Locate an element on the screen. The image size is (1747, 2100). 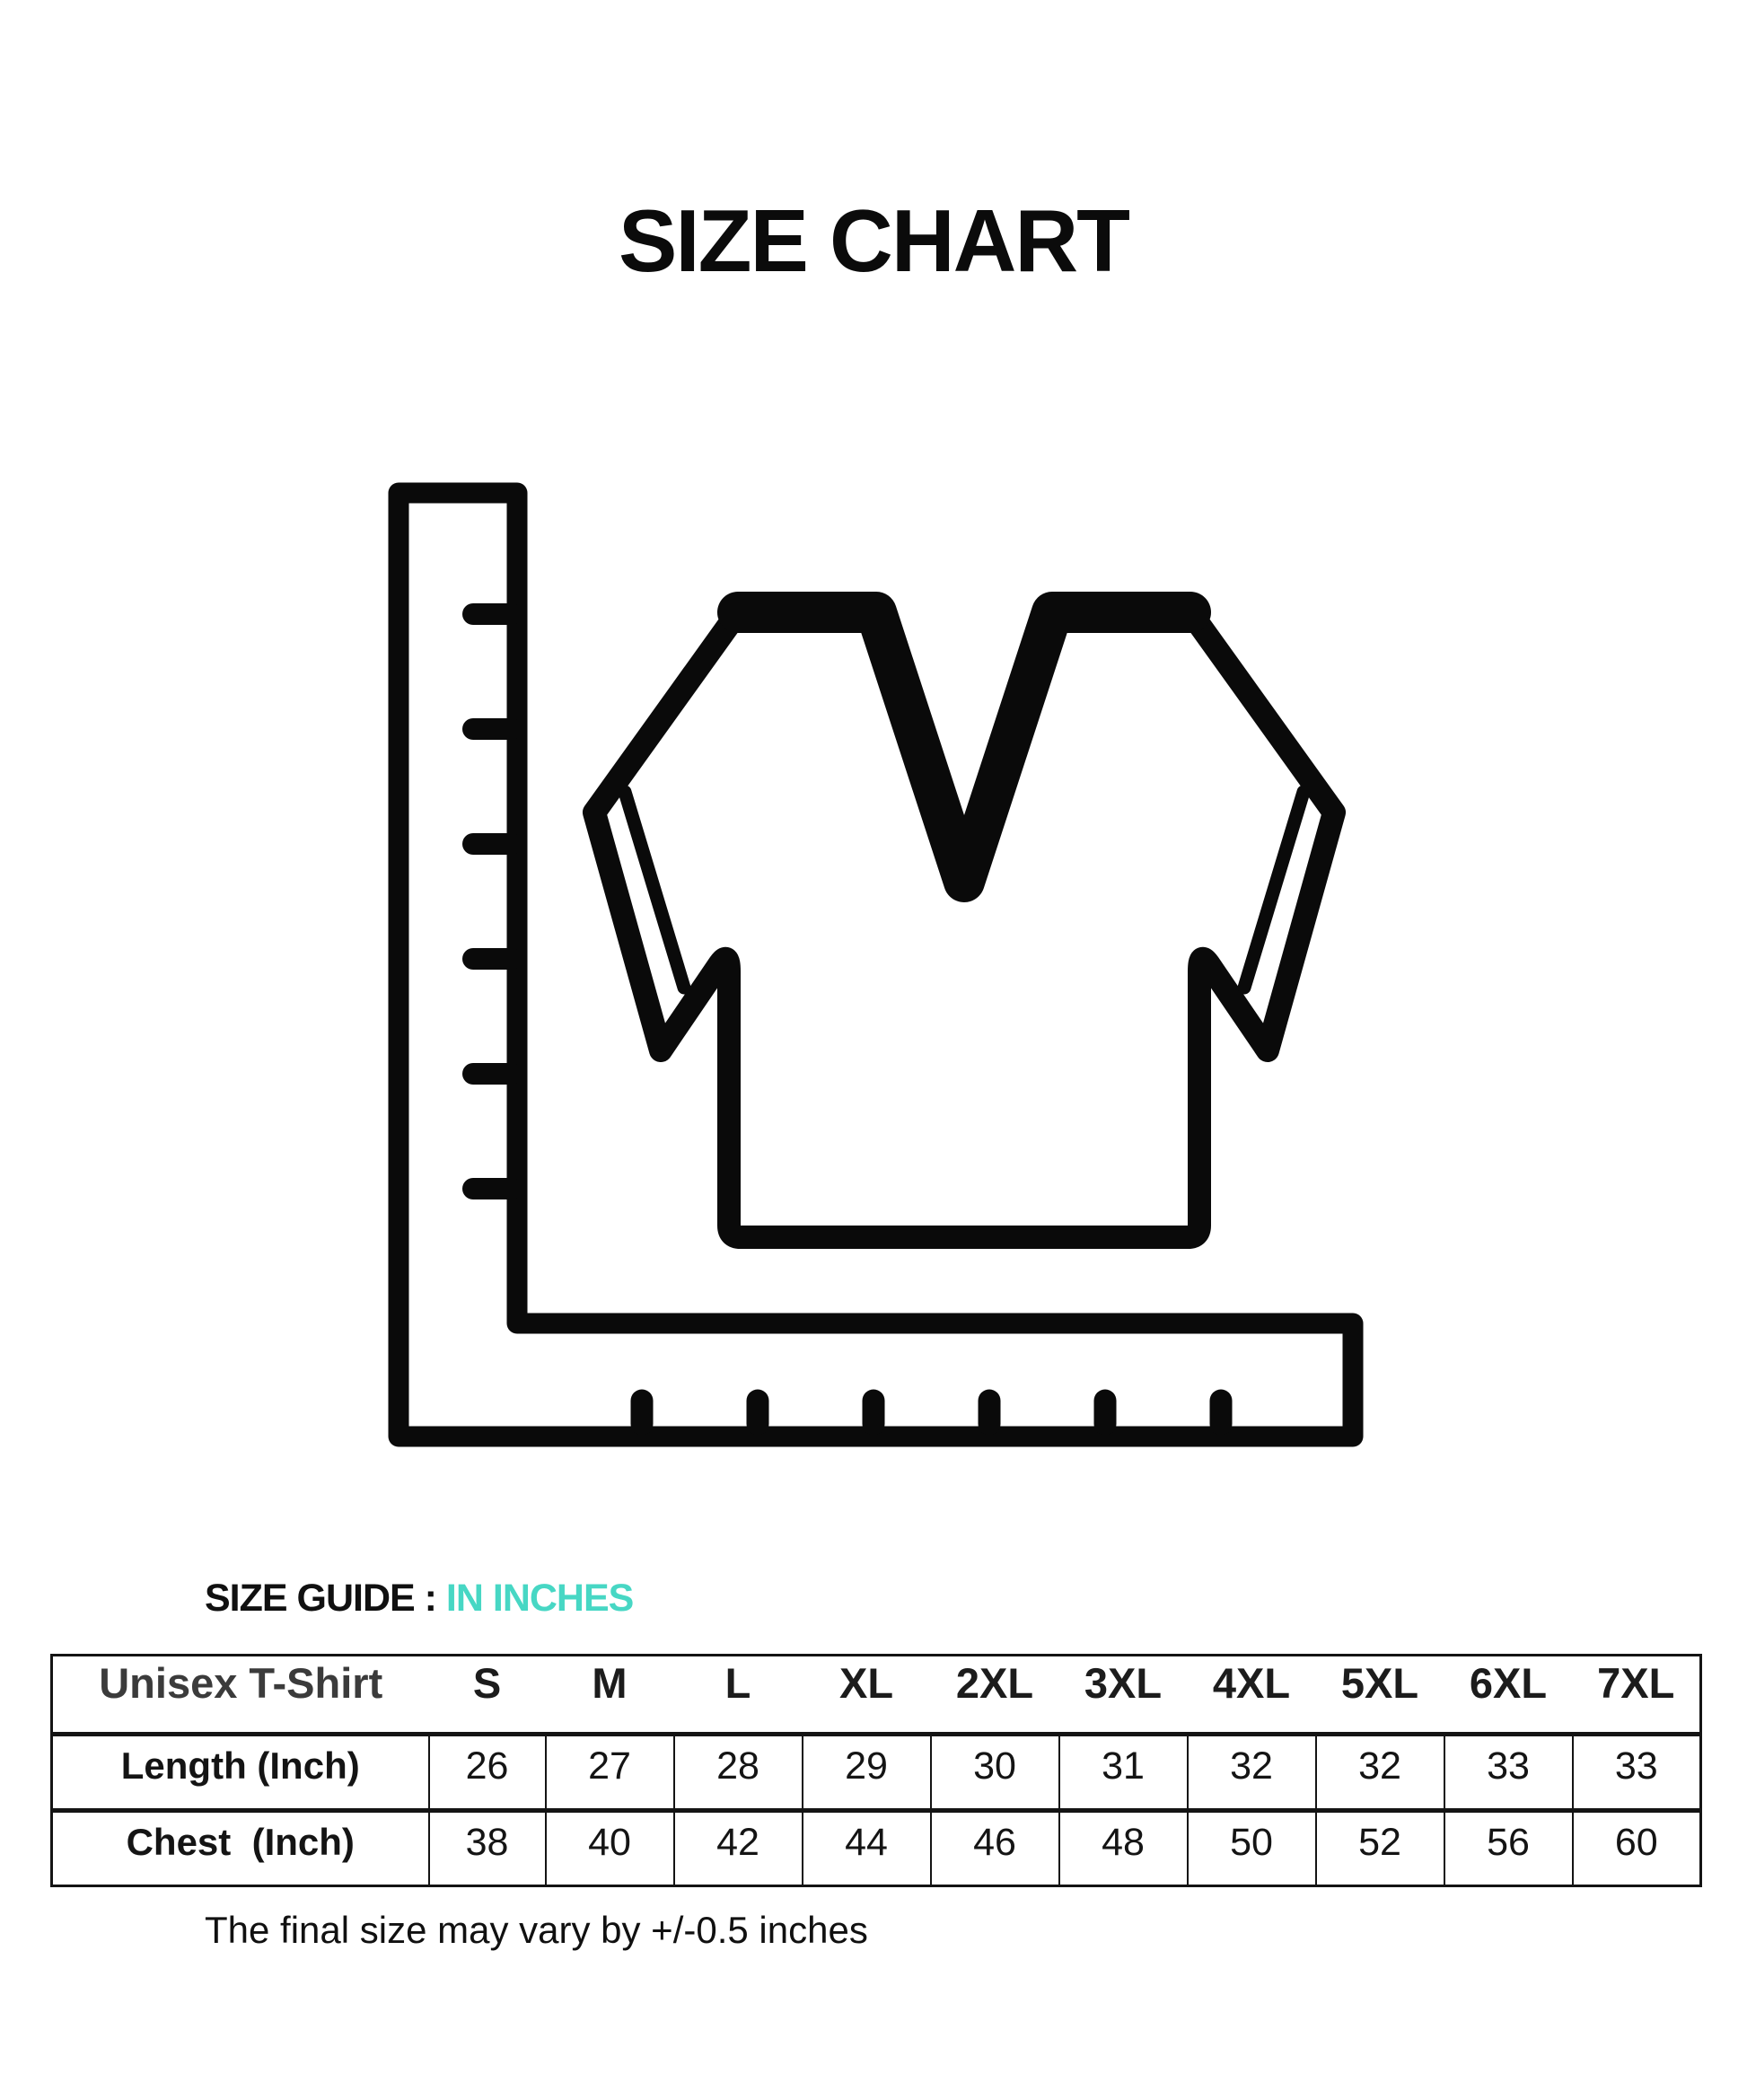
header-size-m: M is located at coordinates (609, 1695).